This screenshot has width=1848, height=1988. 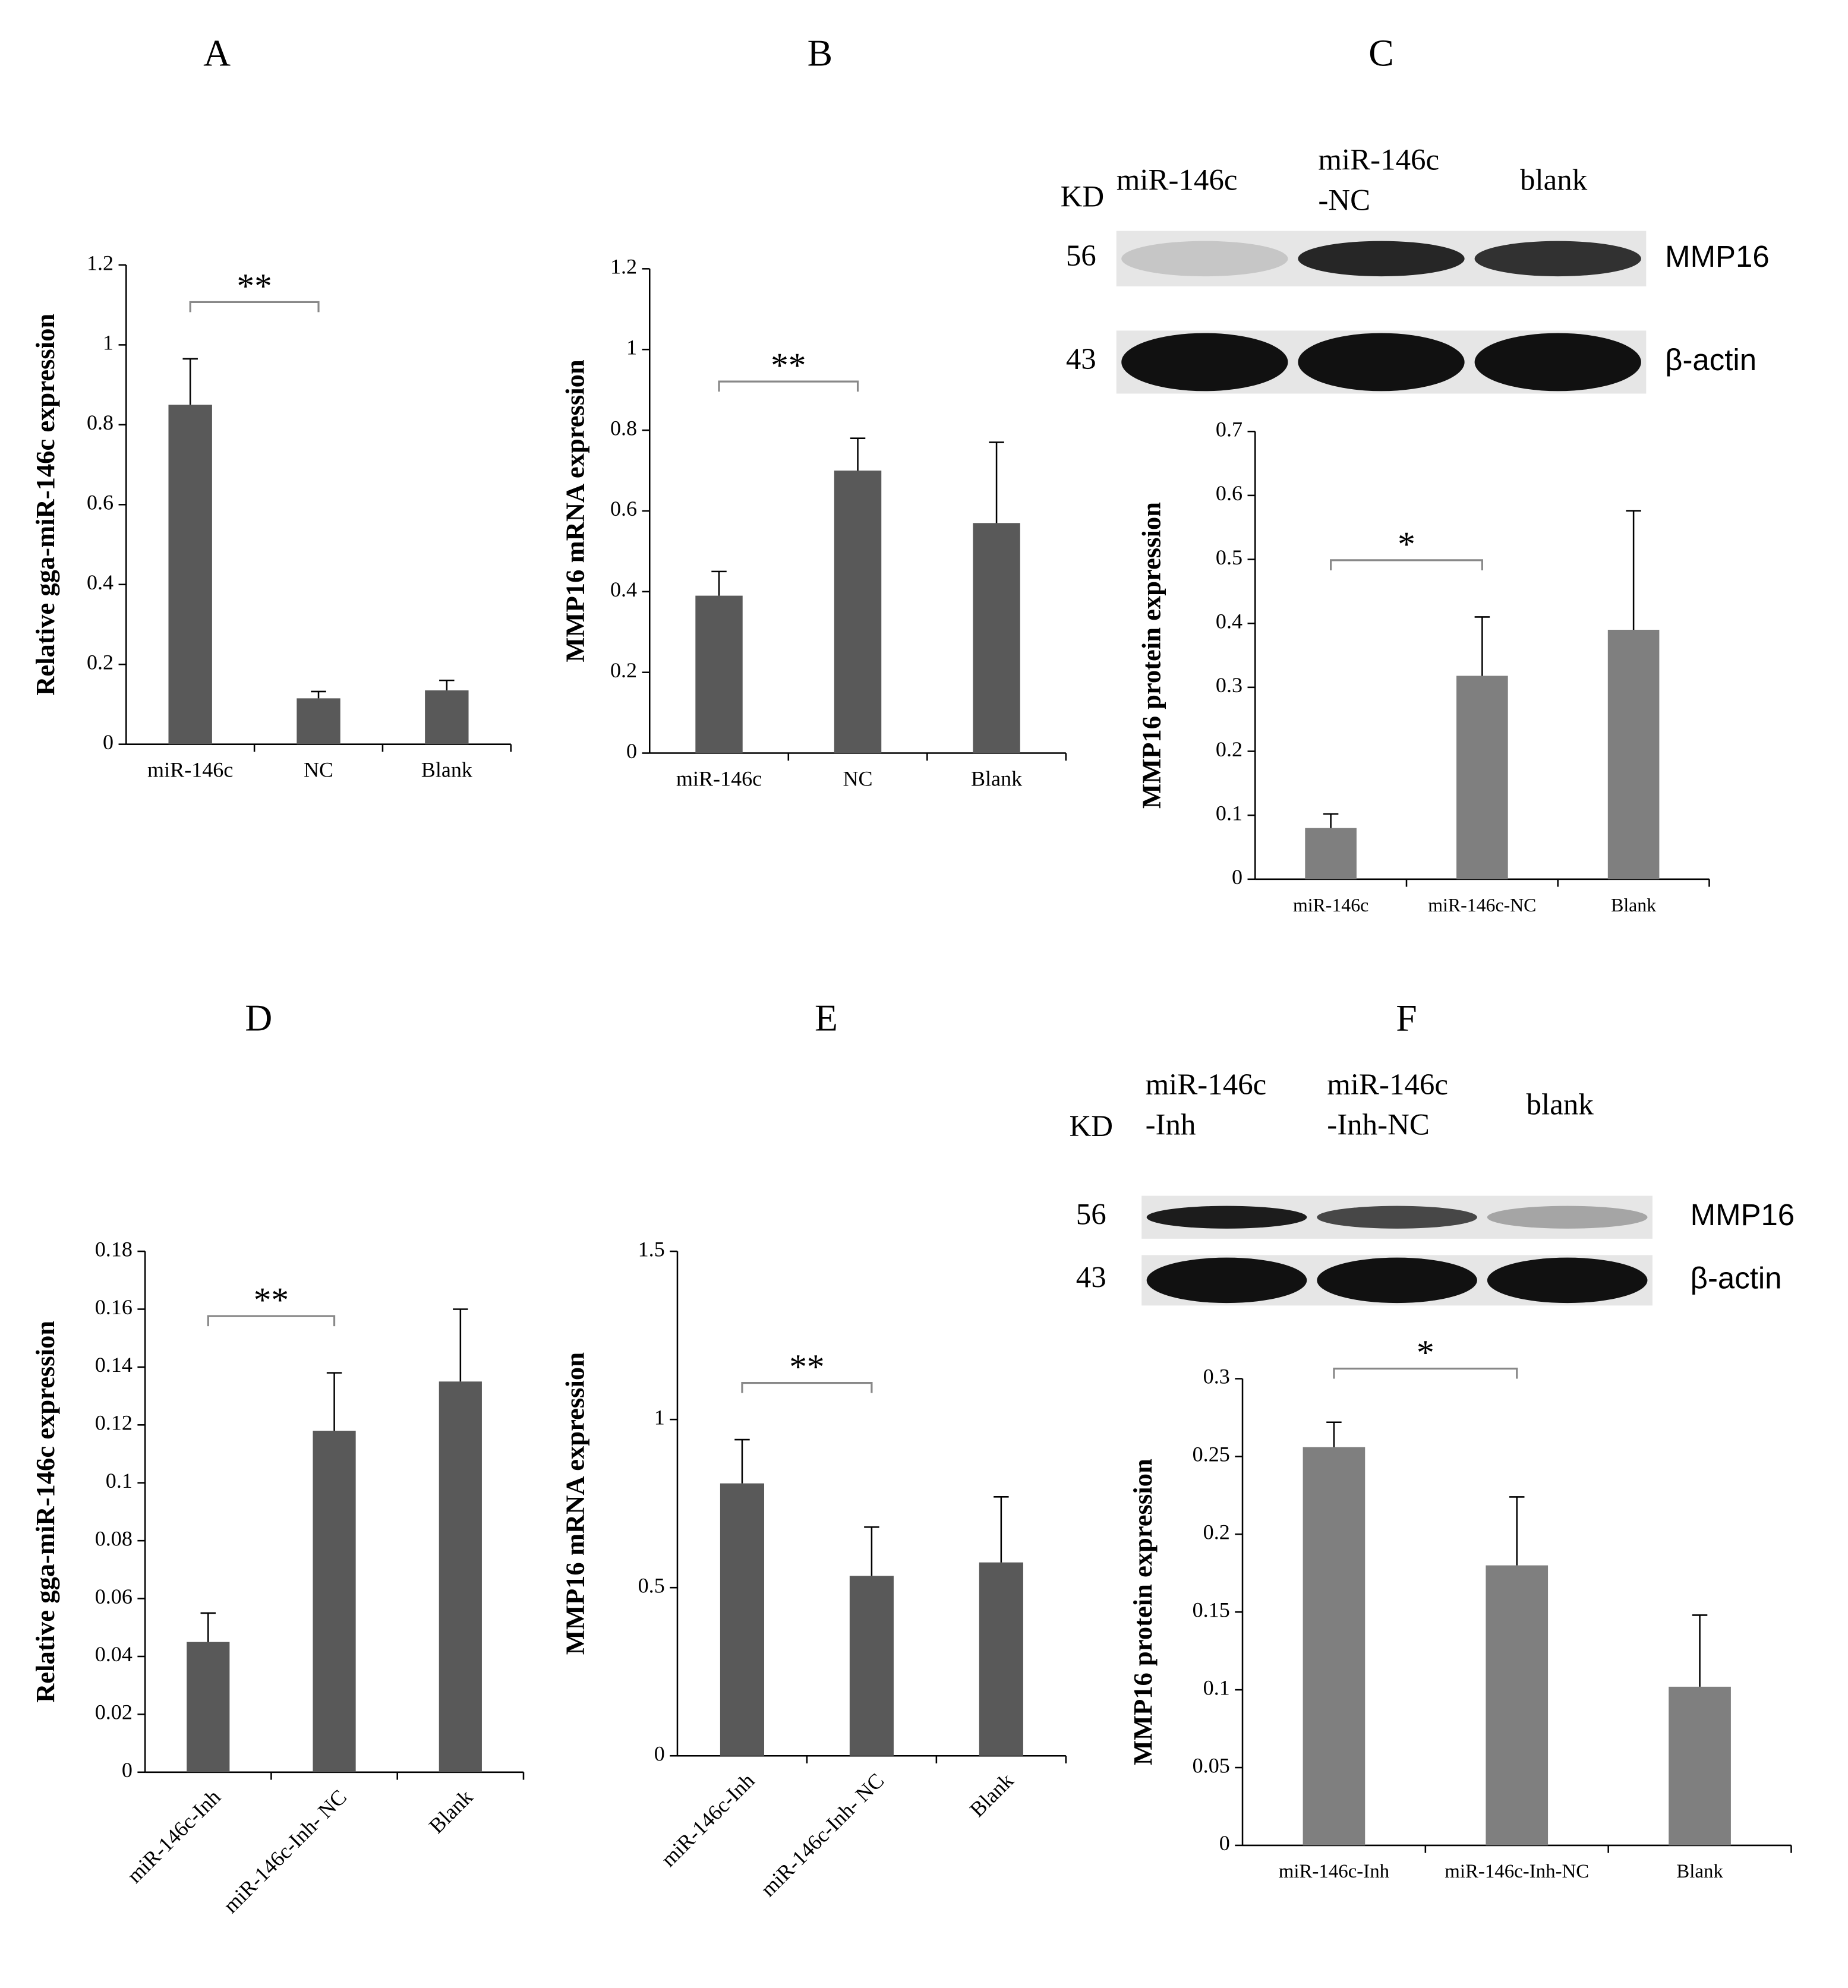 What do you see at coordinates (114, 1307) in the screenshot?
I see `y-tick-label: 0.16` at bounding box center [114, 1307].